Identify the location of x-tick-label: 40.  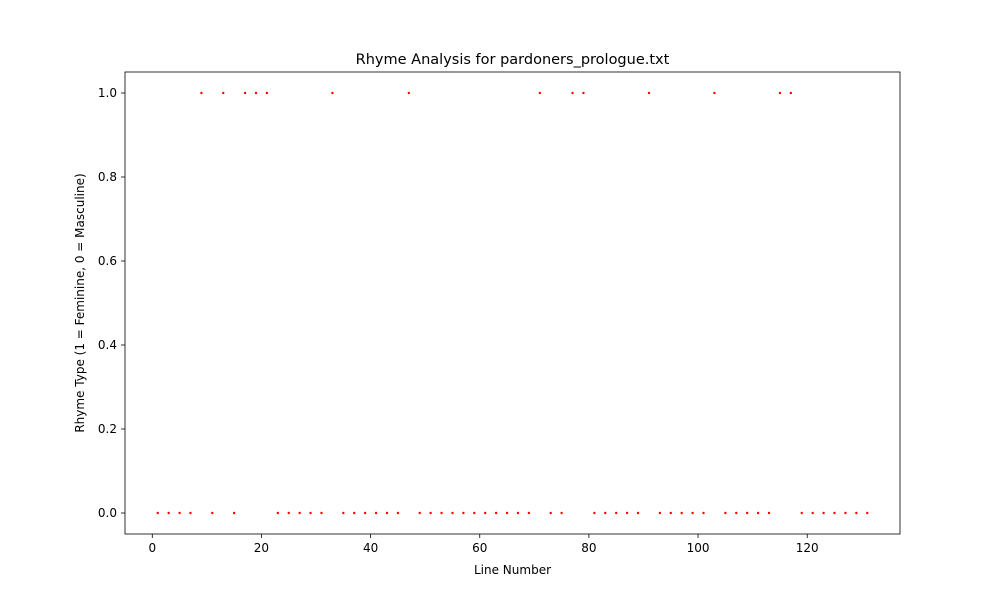
(370, 548).